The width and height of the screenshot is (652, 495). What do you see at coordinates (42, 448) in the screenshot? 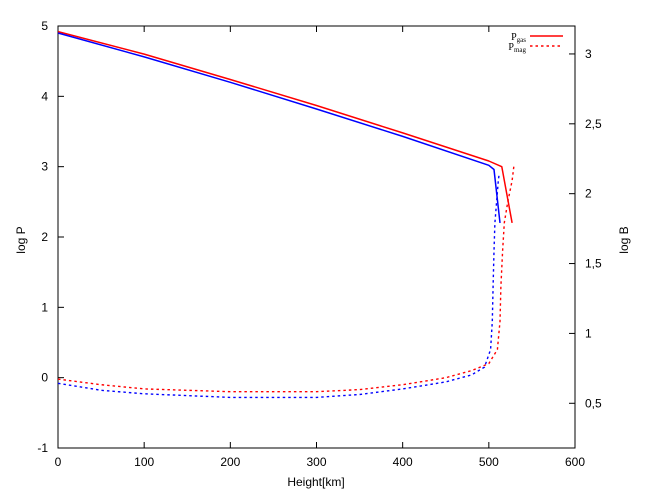
I see `y-tick-label: -1` at bounding box center [42, 448].